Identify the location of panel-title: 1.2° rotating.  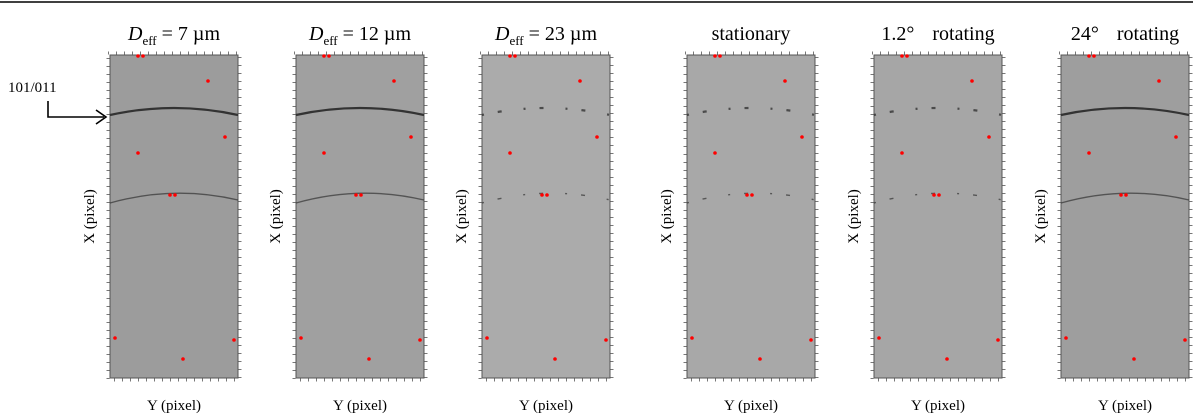
(937, 34).